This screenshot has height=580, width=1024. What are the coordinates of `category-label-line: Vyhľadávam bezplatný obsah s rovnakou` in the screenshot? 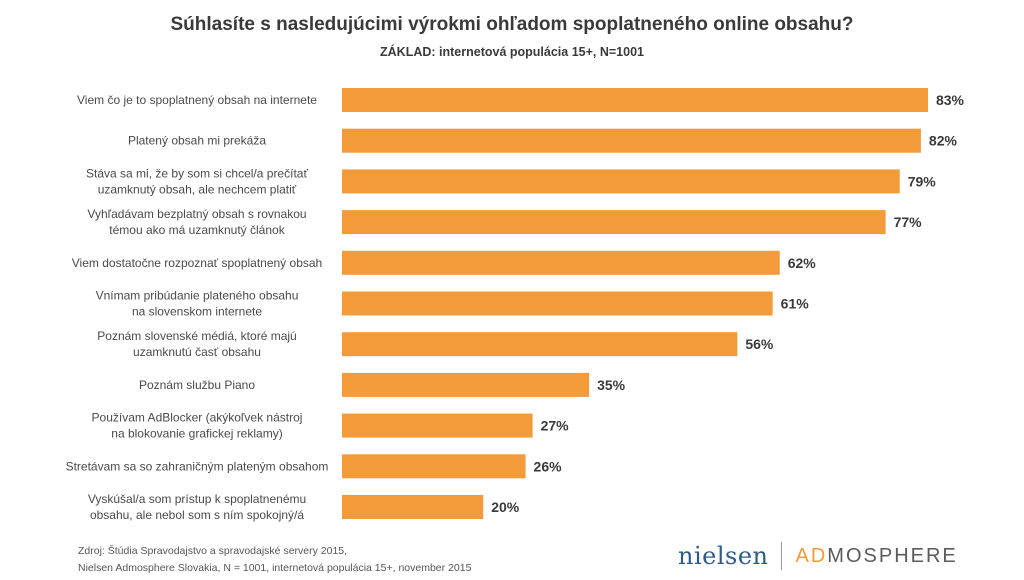 It's located at (196, 214).